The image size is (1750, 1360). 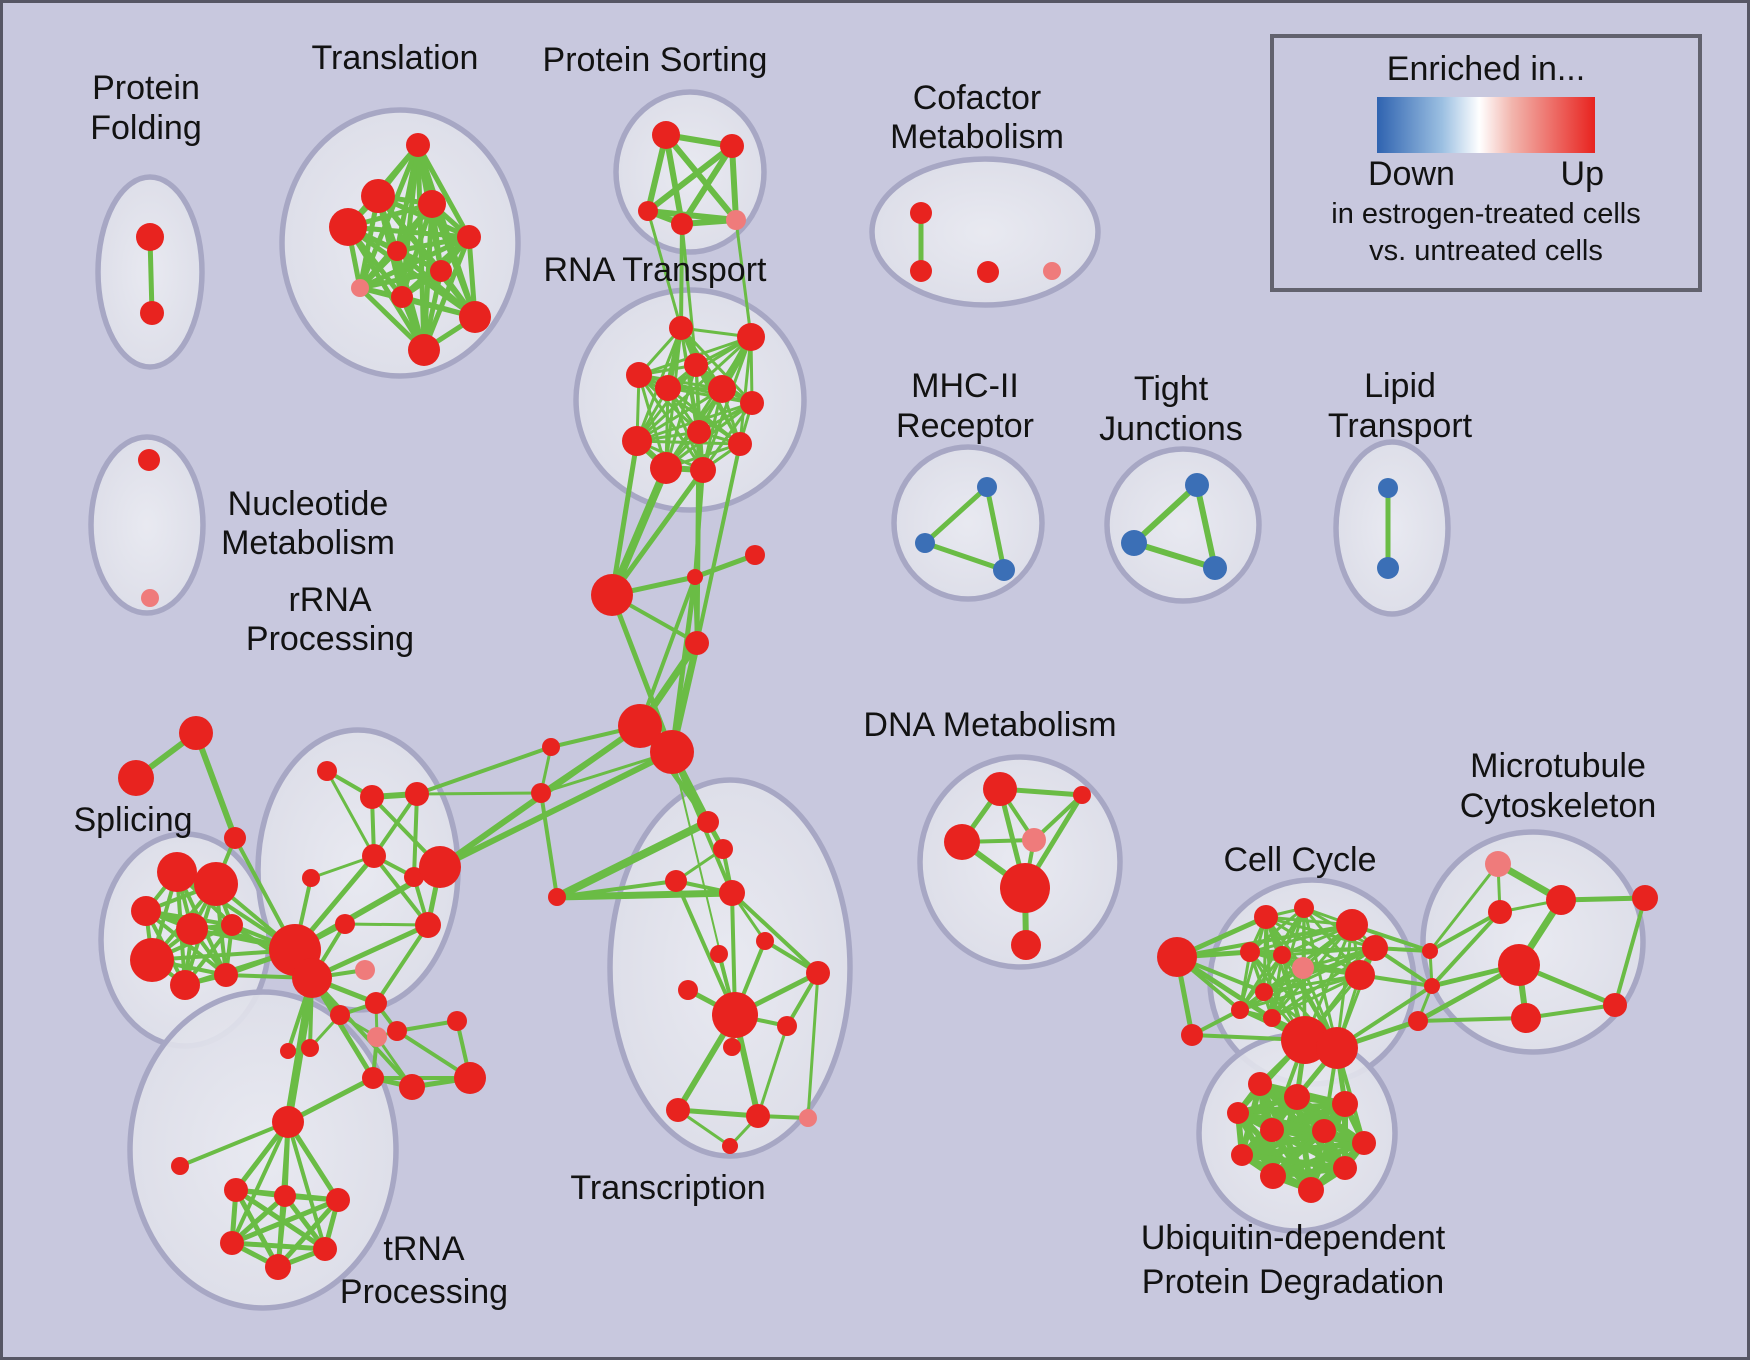 What do you see at coordinates (428, 925) in the screenshot?
I see `node-r7` at bounding box center [428, 925].